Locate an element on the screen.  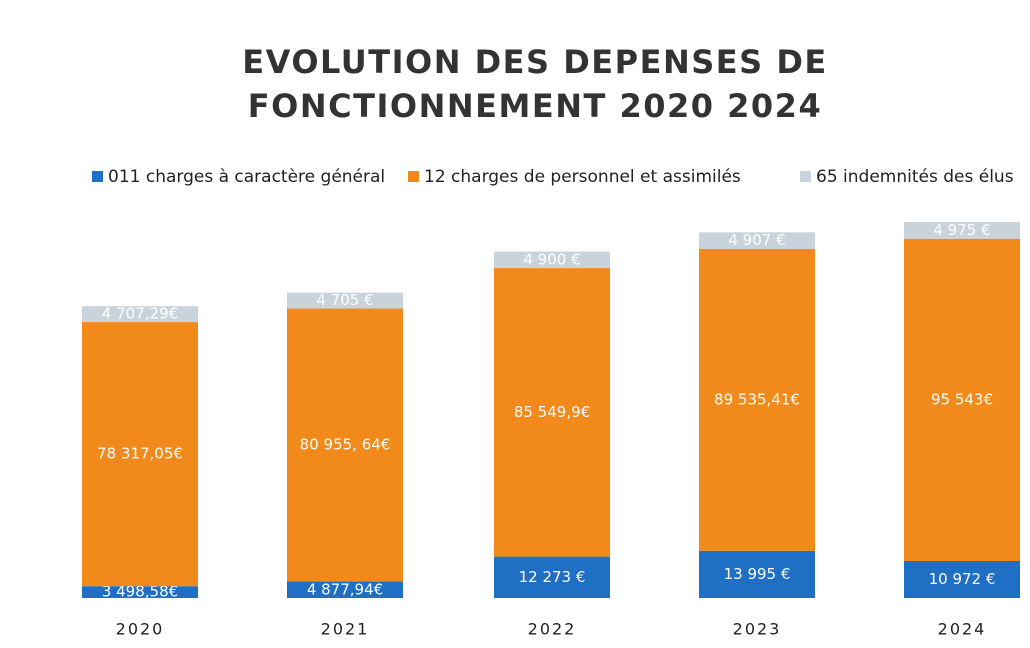
value-label: 4 907 € is located at coordinates (756, 240).